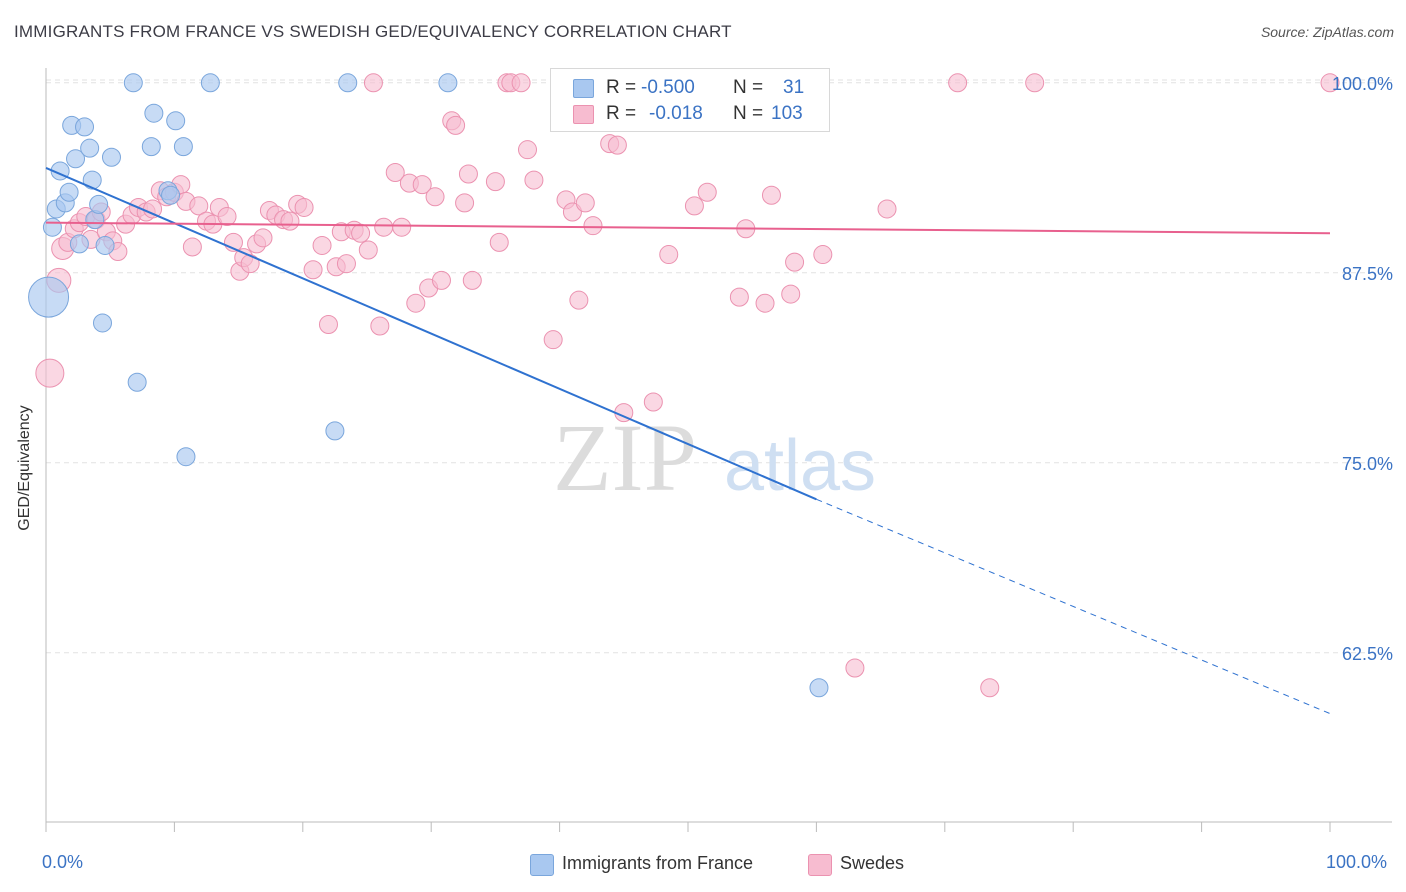 The height and width of the screenshot is (892, 1406). Describe the element at coordinates (1362, 369) in the screenshot. I see `y-tick-labels: 62.5% 75.0% 87.5% 100.0%` at that location.